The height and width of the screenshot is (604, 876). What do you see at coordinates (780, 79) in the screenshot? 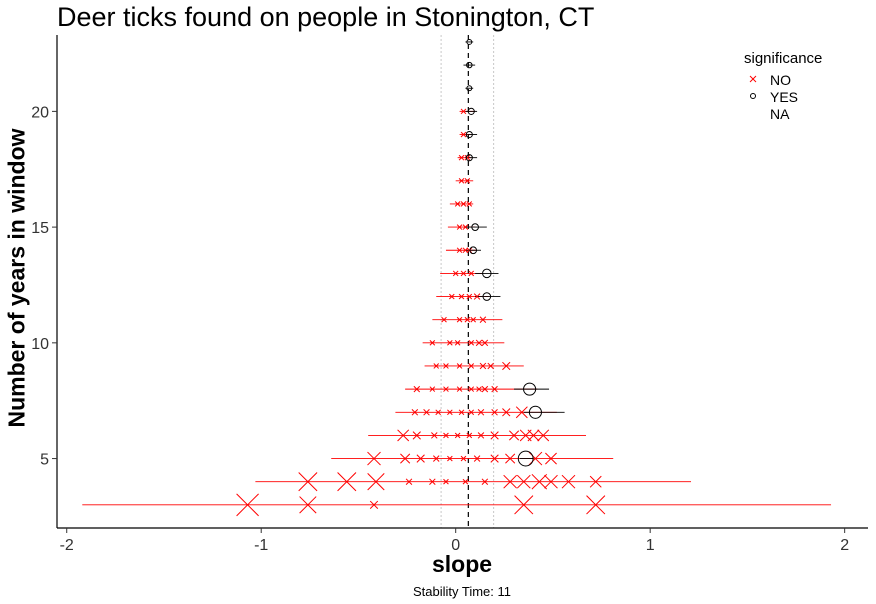
I see `legend-label-no: NO` at bounding box center [780, 79].